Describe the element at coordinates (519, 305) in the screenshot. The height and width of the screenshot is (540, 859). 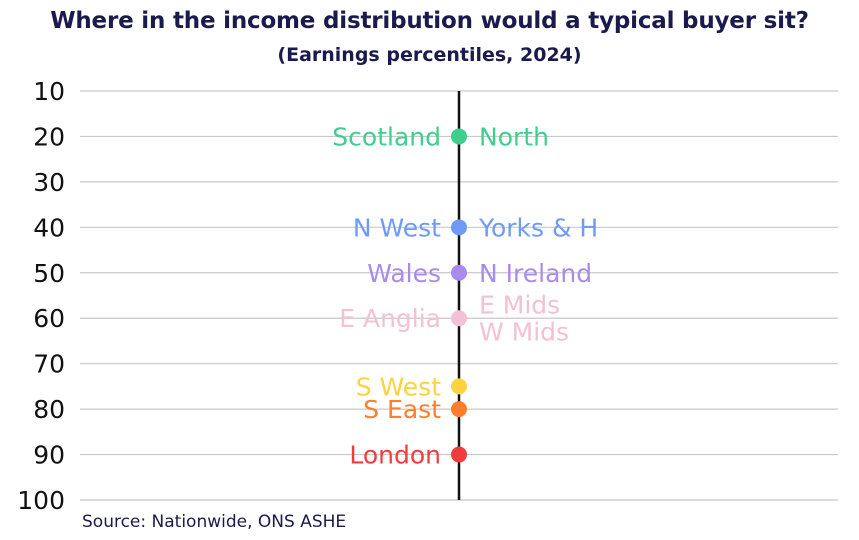
I see `region-label: E Mids` at that location.